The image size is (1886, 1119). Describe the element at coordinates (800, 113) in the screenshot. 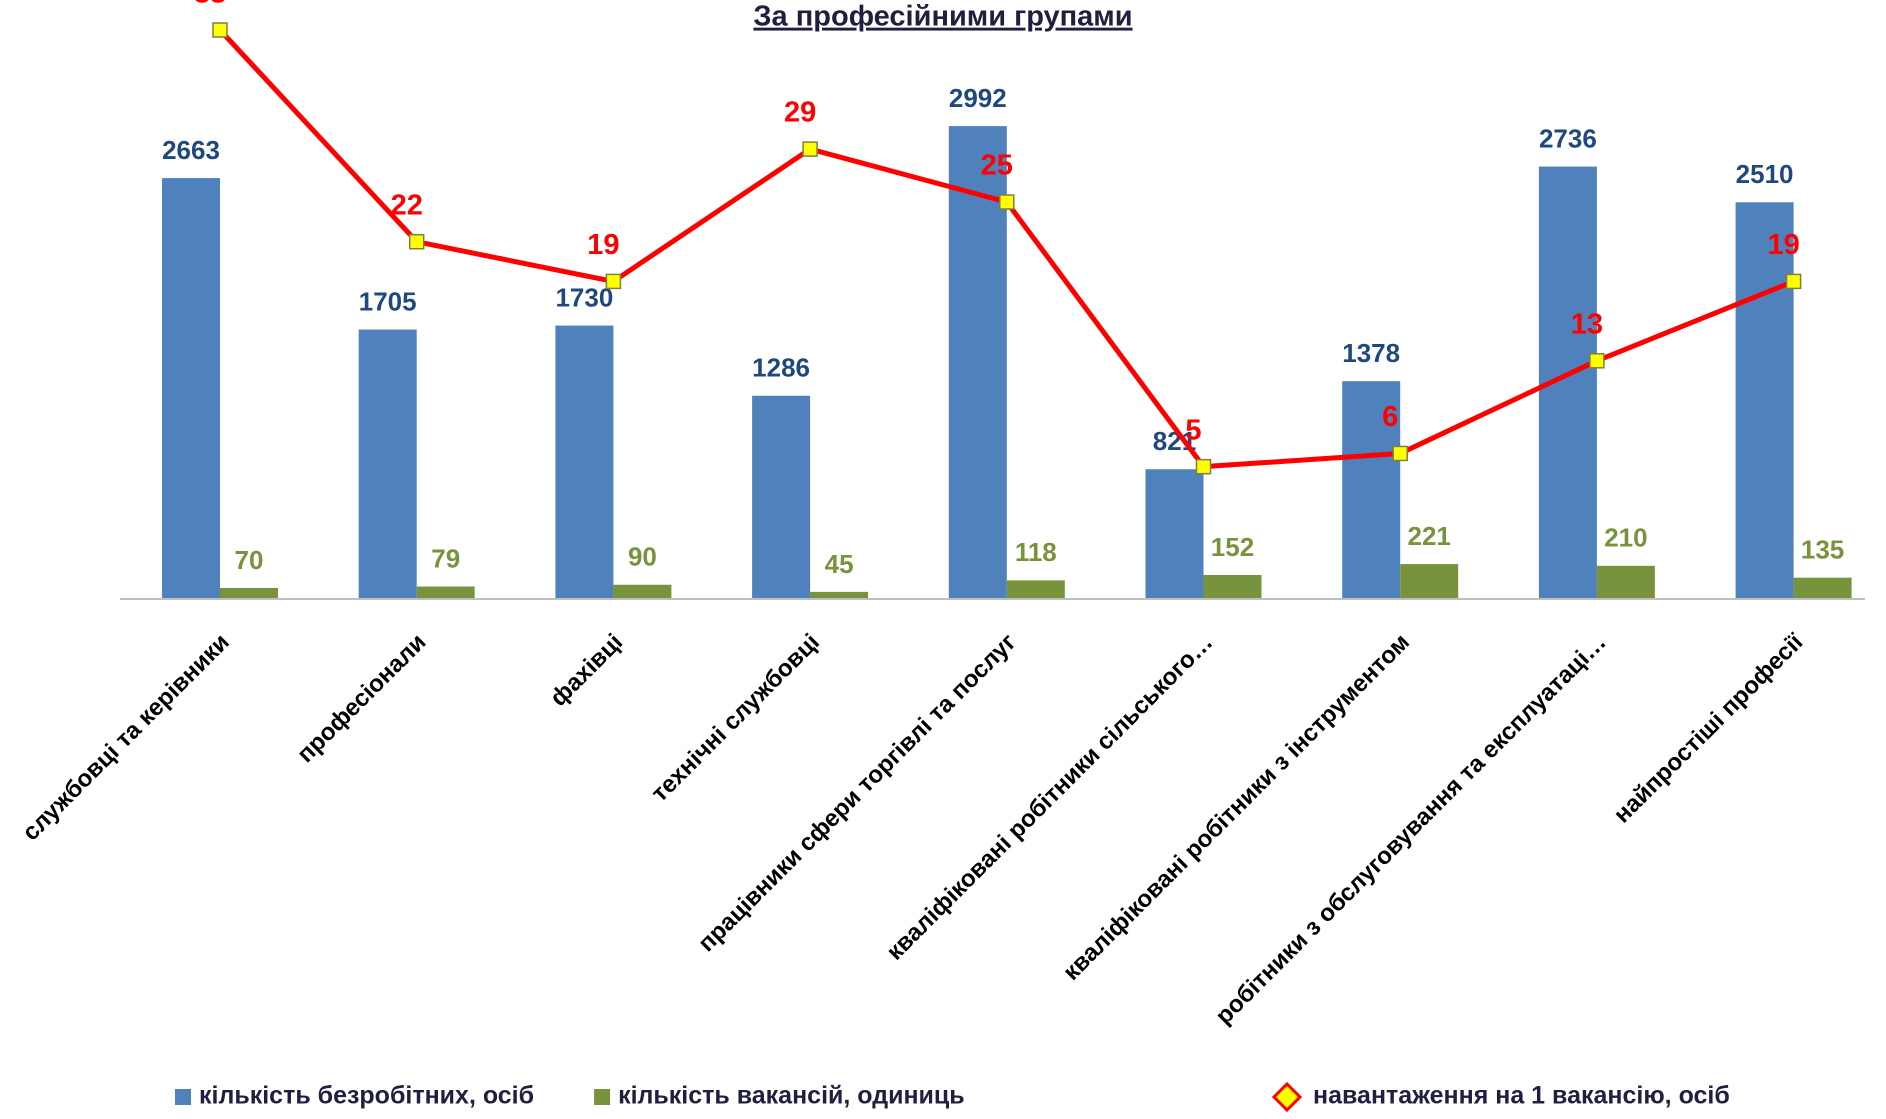

I see `line-label: 29` at that location.